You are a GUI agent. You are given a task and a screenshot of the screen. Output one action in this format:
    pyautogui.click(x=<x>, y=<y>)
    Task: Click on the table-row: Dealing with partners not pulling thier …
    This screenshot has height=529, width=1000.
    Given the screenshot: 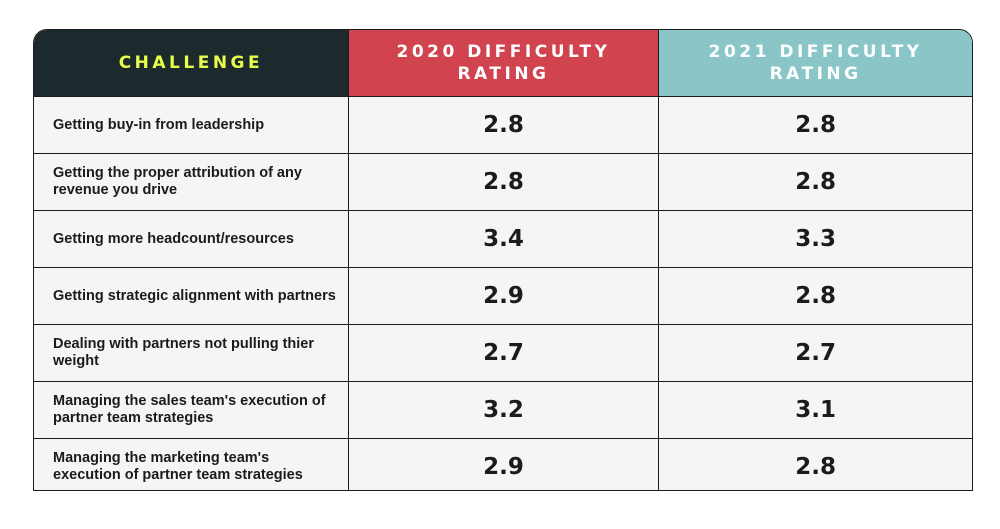 What is the action you would take?
    pyautogui.click(x=503, y=353)
    